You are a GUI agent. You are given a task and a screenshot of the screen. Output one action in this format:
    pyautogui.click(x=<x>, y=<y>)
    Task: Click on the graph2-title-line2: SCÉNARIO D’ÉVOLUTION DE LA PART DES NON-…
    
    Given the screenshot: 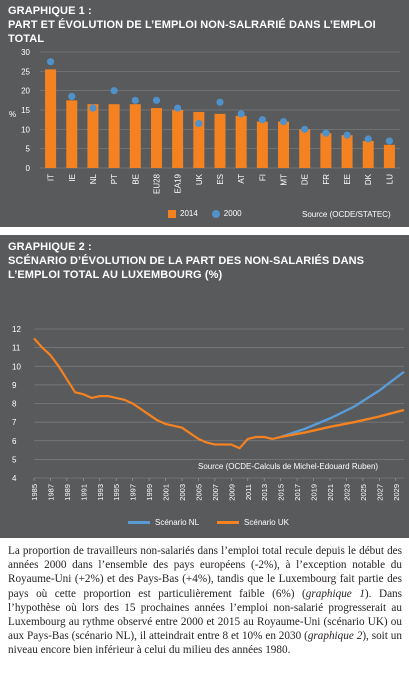 What is the action you would take?
    pyautogui.click(x=186, y=261)
    